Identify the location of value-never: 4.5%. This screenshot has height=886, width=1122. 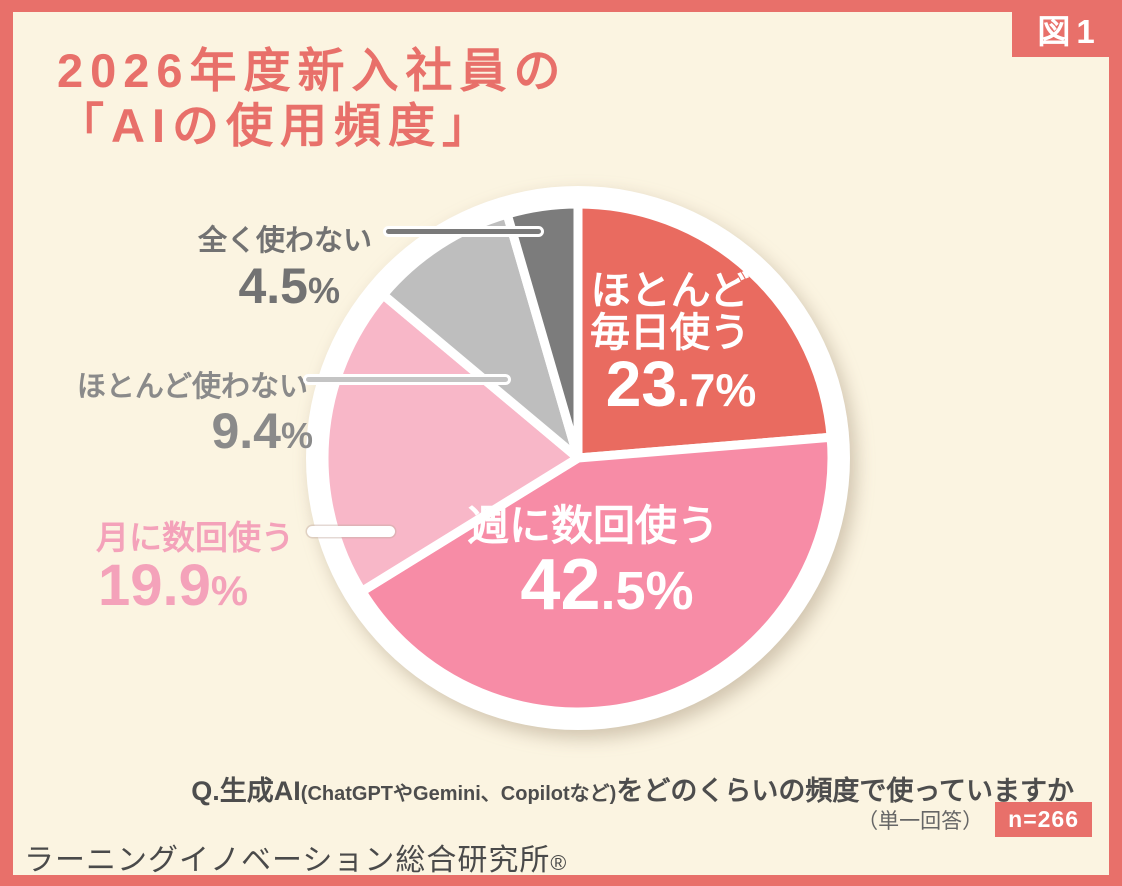
(289, 286).